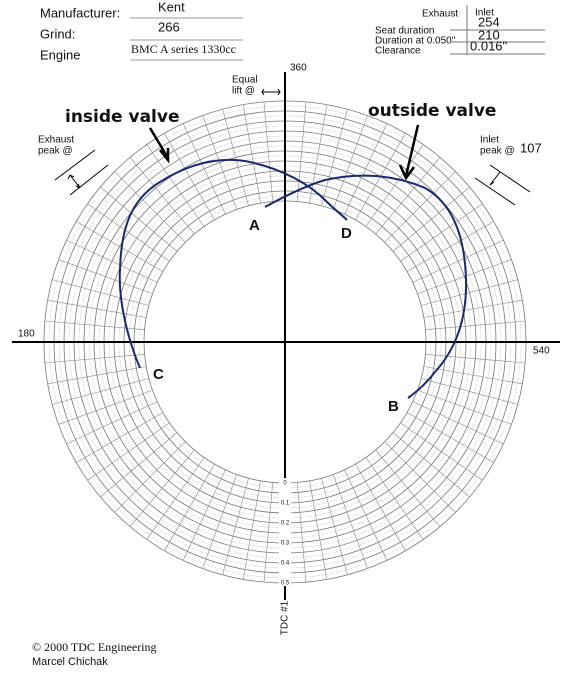 The width and height of the screenshot is (573, 693). I want to click on annotation: Inlet, so click(489, 140).